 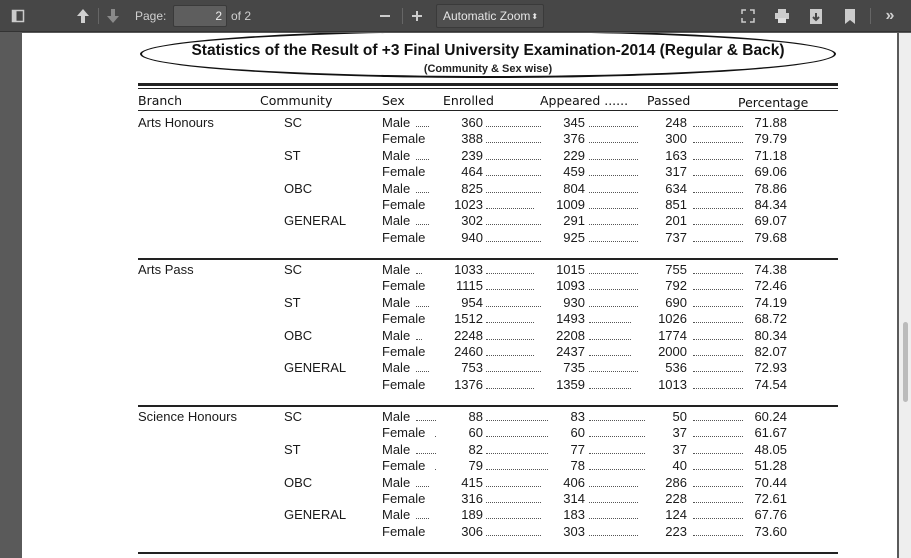 I want to click on print-icon, so click(x=782, y=16).